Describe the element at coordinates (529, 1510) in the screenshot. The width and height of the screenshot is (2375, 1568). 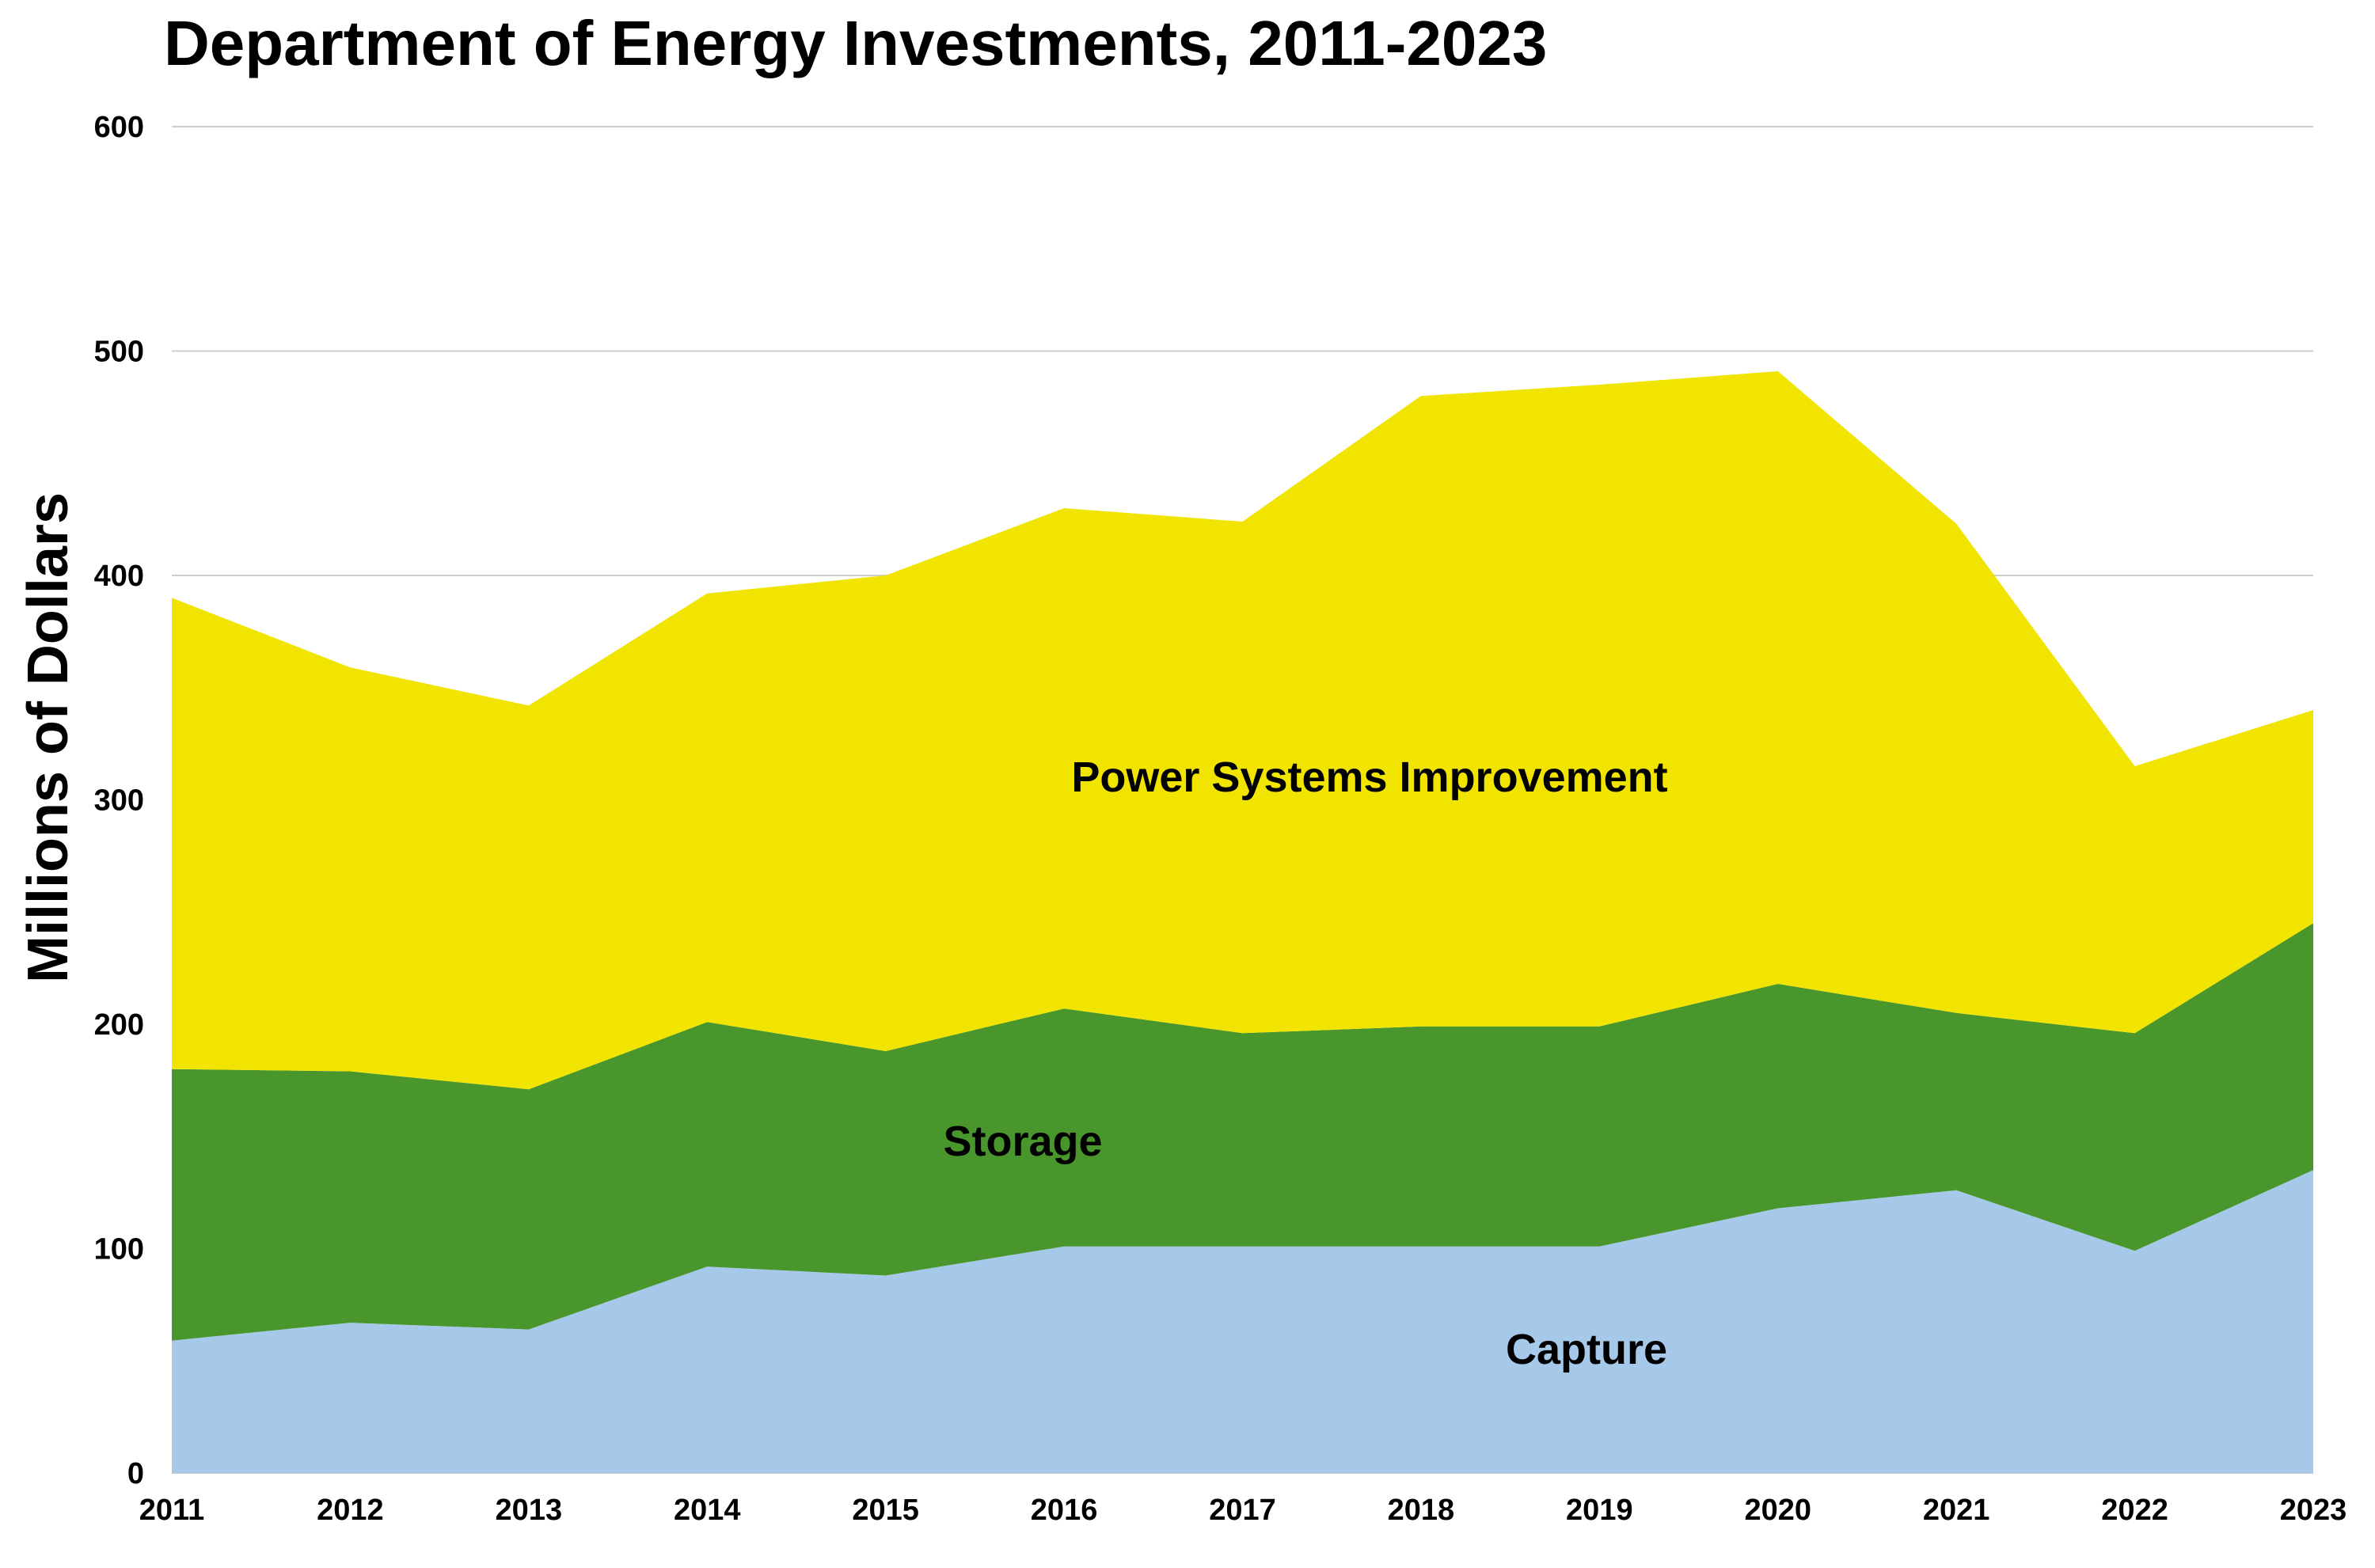
I see `x-tick-label-2013: 2013` at that location.